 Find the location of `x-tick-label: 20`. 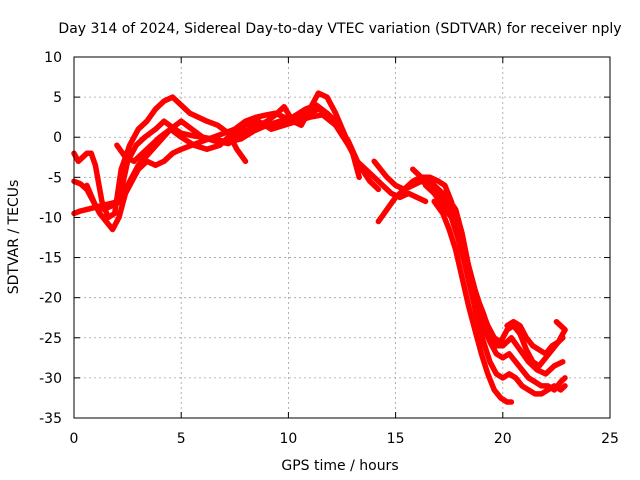

x-tick-label: 20 is located at coordinates (503, 439).